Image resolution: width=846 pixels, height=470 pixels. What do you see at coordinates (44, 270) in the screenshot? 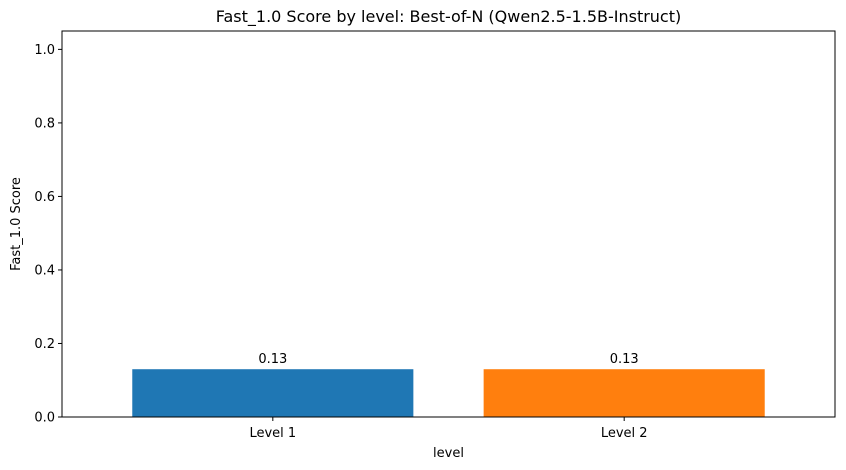
I see `y-tick-label: 0.4` at bounding box center [44, 270].